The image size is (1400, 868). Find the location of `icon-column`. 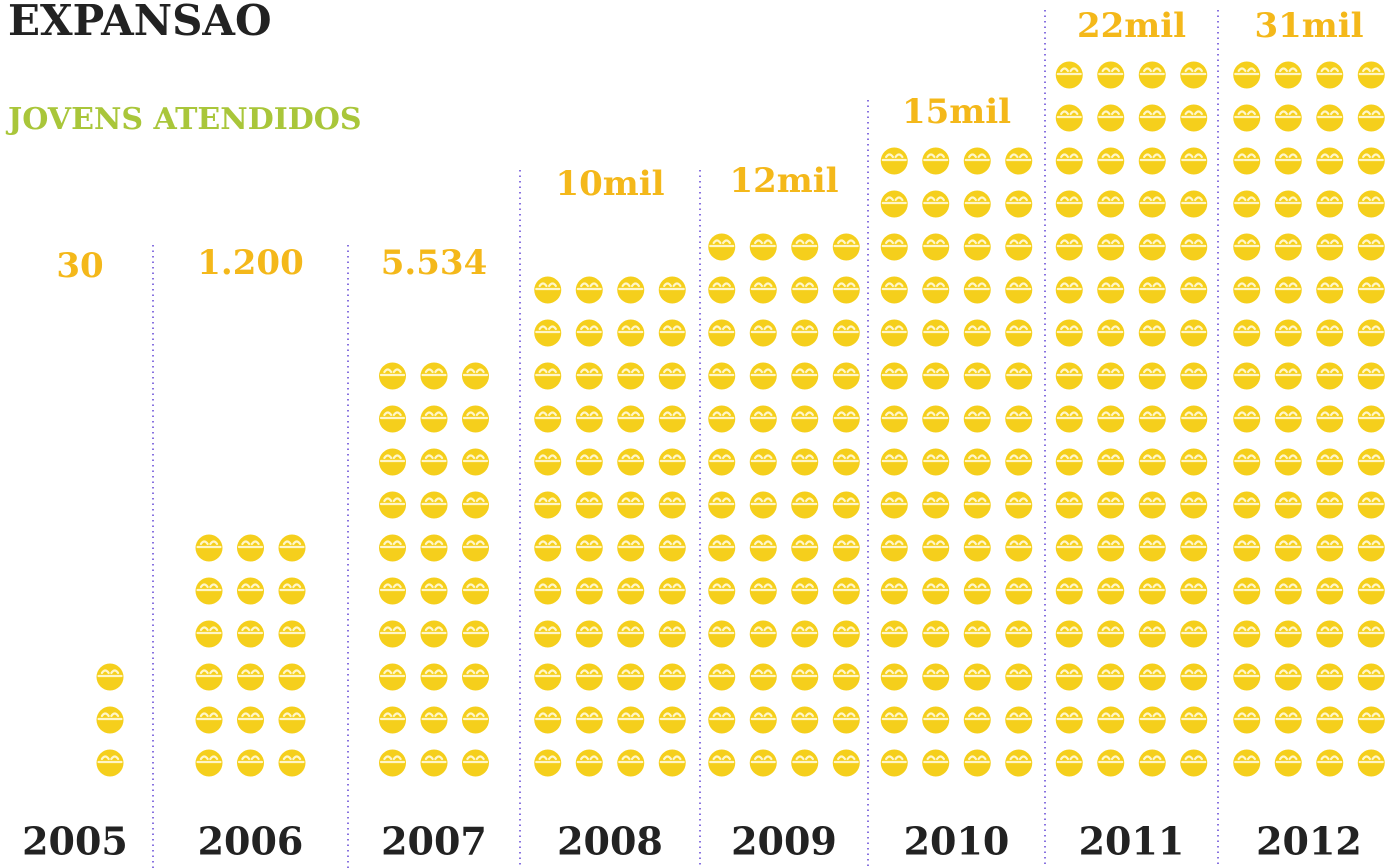

icon-column is located at coordinates (610, 526).